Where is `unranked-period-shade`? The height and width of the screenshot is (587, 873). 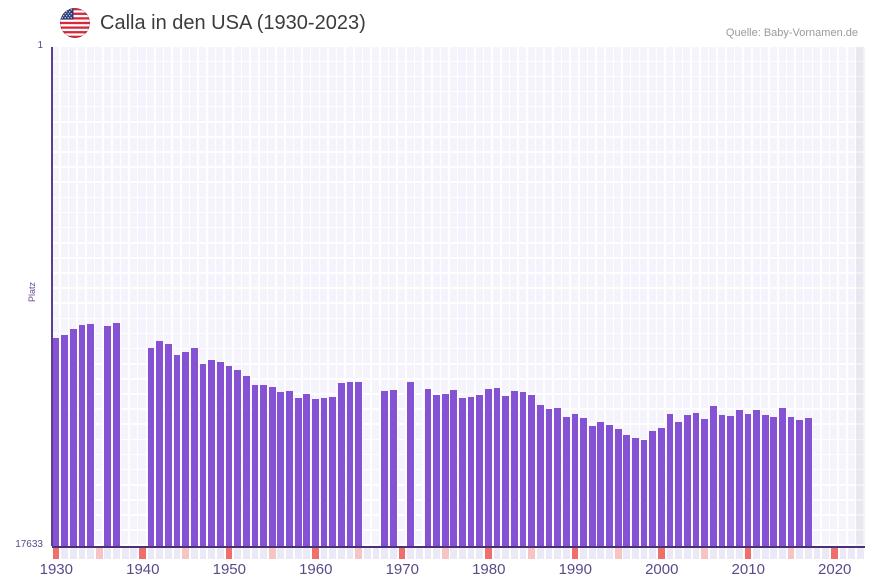 unranked-period-shade is located at coordinates (860, 296).